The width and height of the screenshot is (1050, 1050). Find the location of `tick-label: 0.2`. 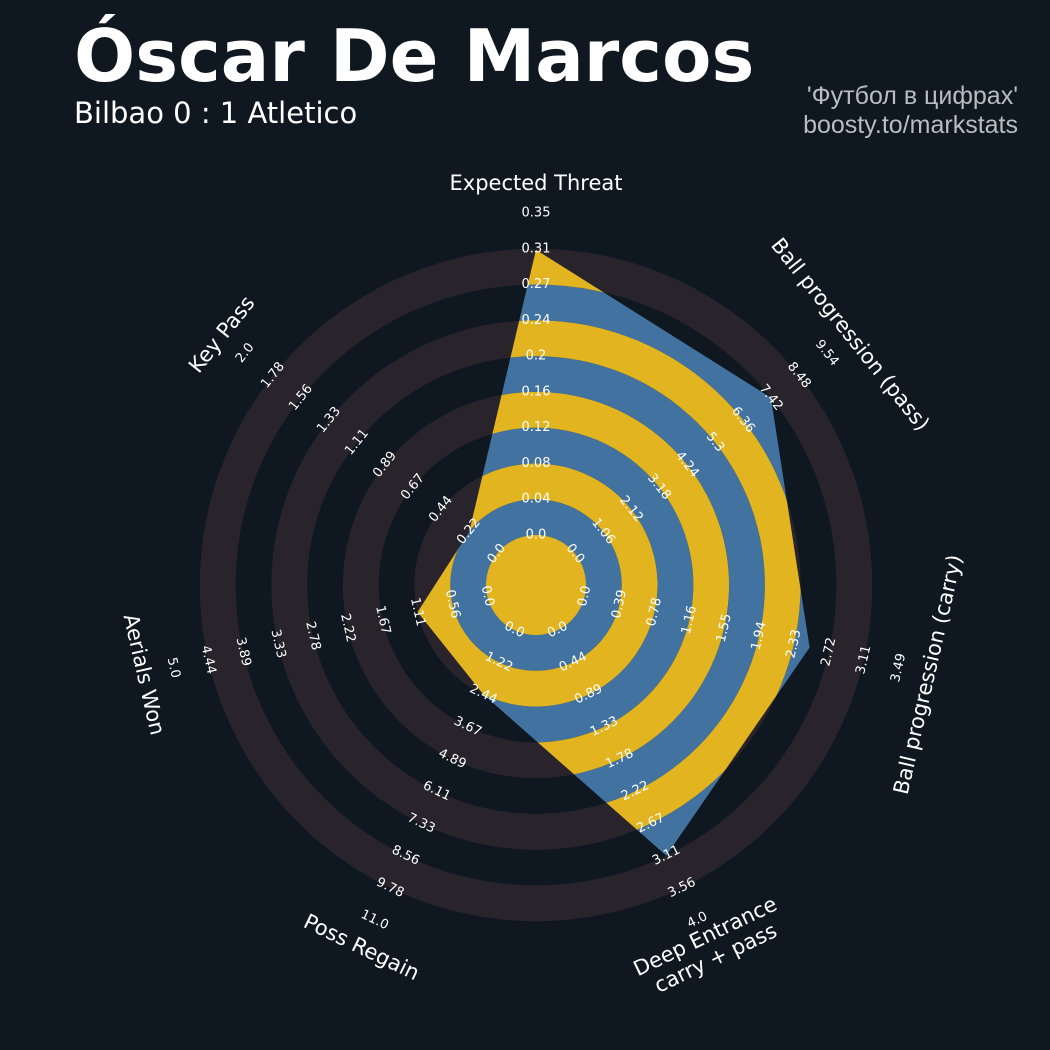

tick-label: 0.2 is located at coordinates (536, 356).